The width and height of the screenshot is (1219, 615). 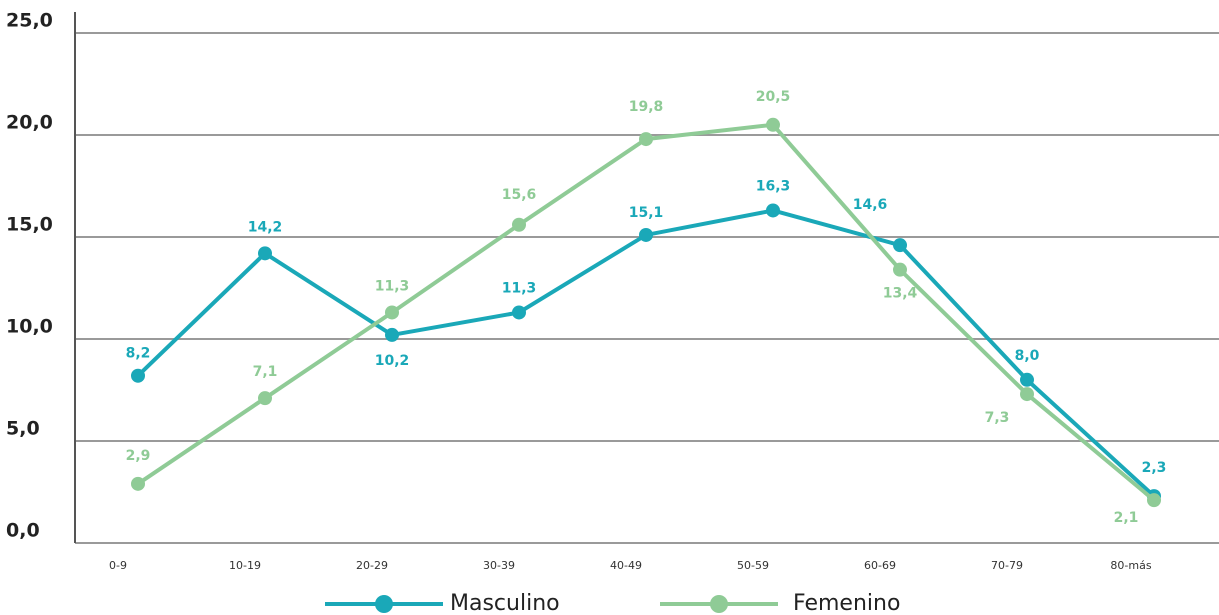 What do you see at coordinates (265, 227) in the screenshot?
I see `data-label: 14,2` at bounding box center [265, 227].